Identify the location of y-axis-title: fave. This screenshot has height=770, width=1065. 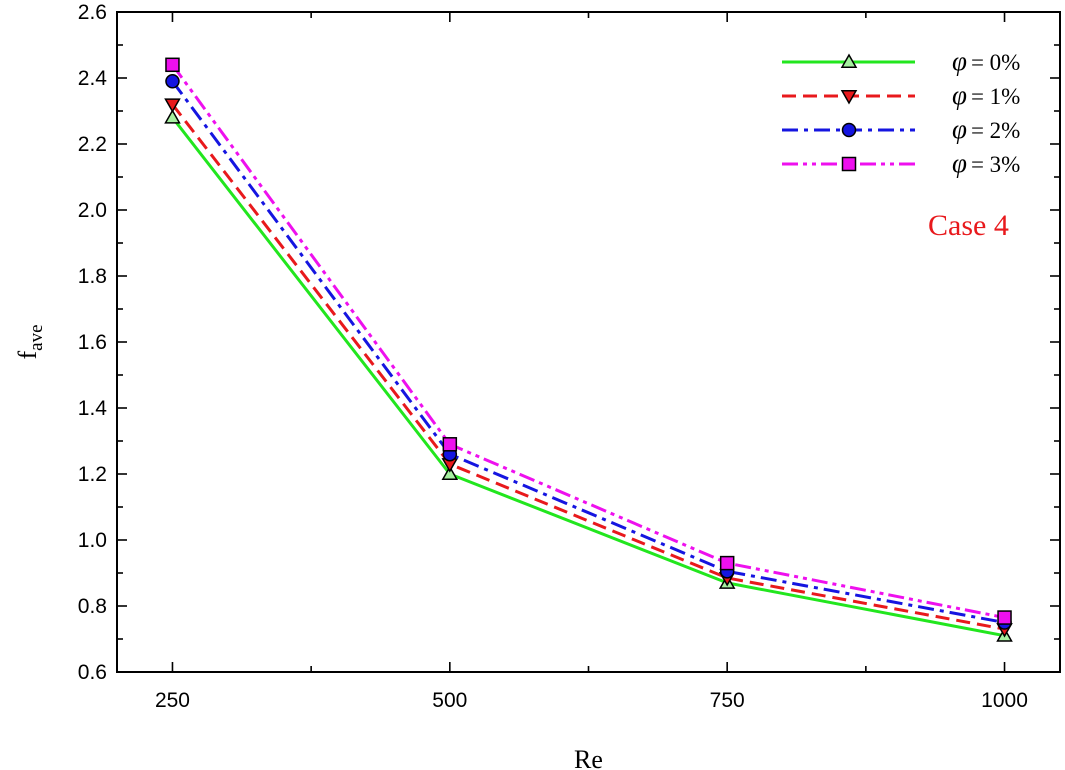
(30, 341).